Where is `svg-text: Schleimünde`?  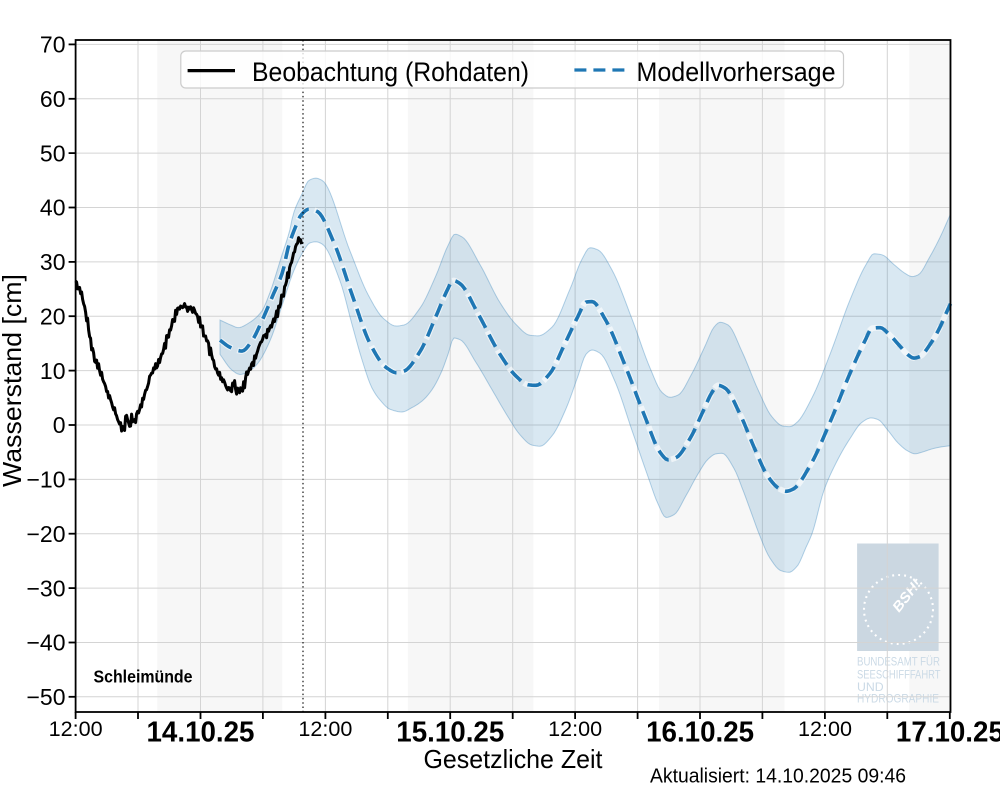 svg-text: Schleimünde is located at coordinates (143, 677).